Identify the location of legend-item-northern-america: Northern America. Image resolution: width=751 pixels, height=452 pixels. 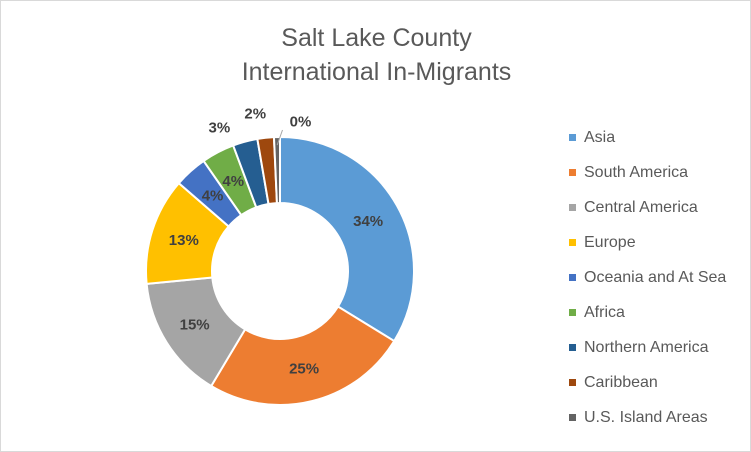
(647, 347).